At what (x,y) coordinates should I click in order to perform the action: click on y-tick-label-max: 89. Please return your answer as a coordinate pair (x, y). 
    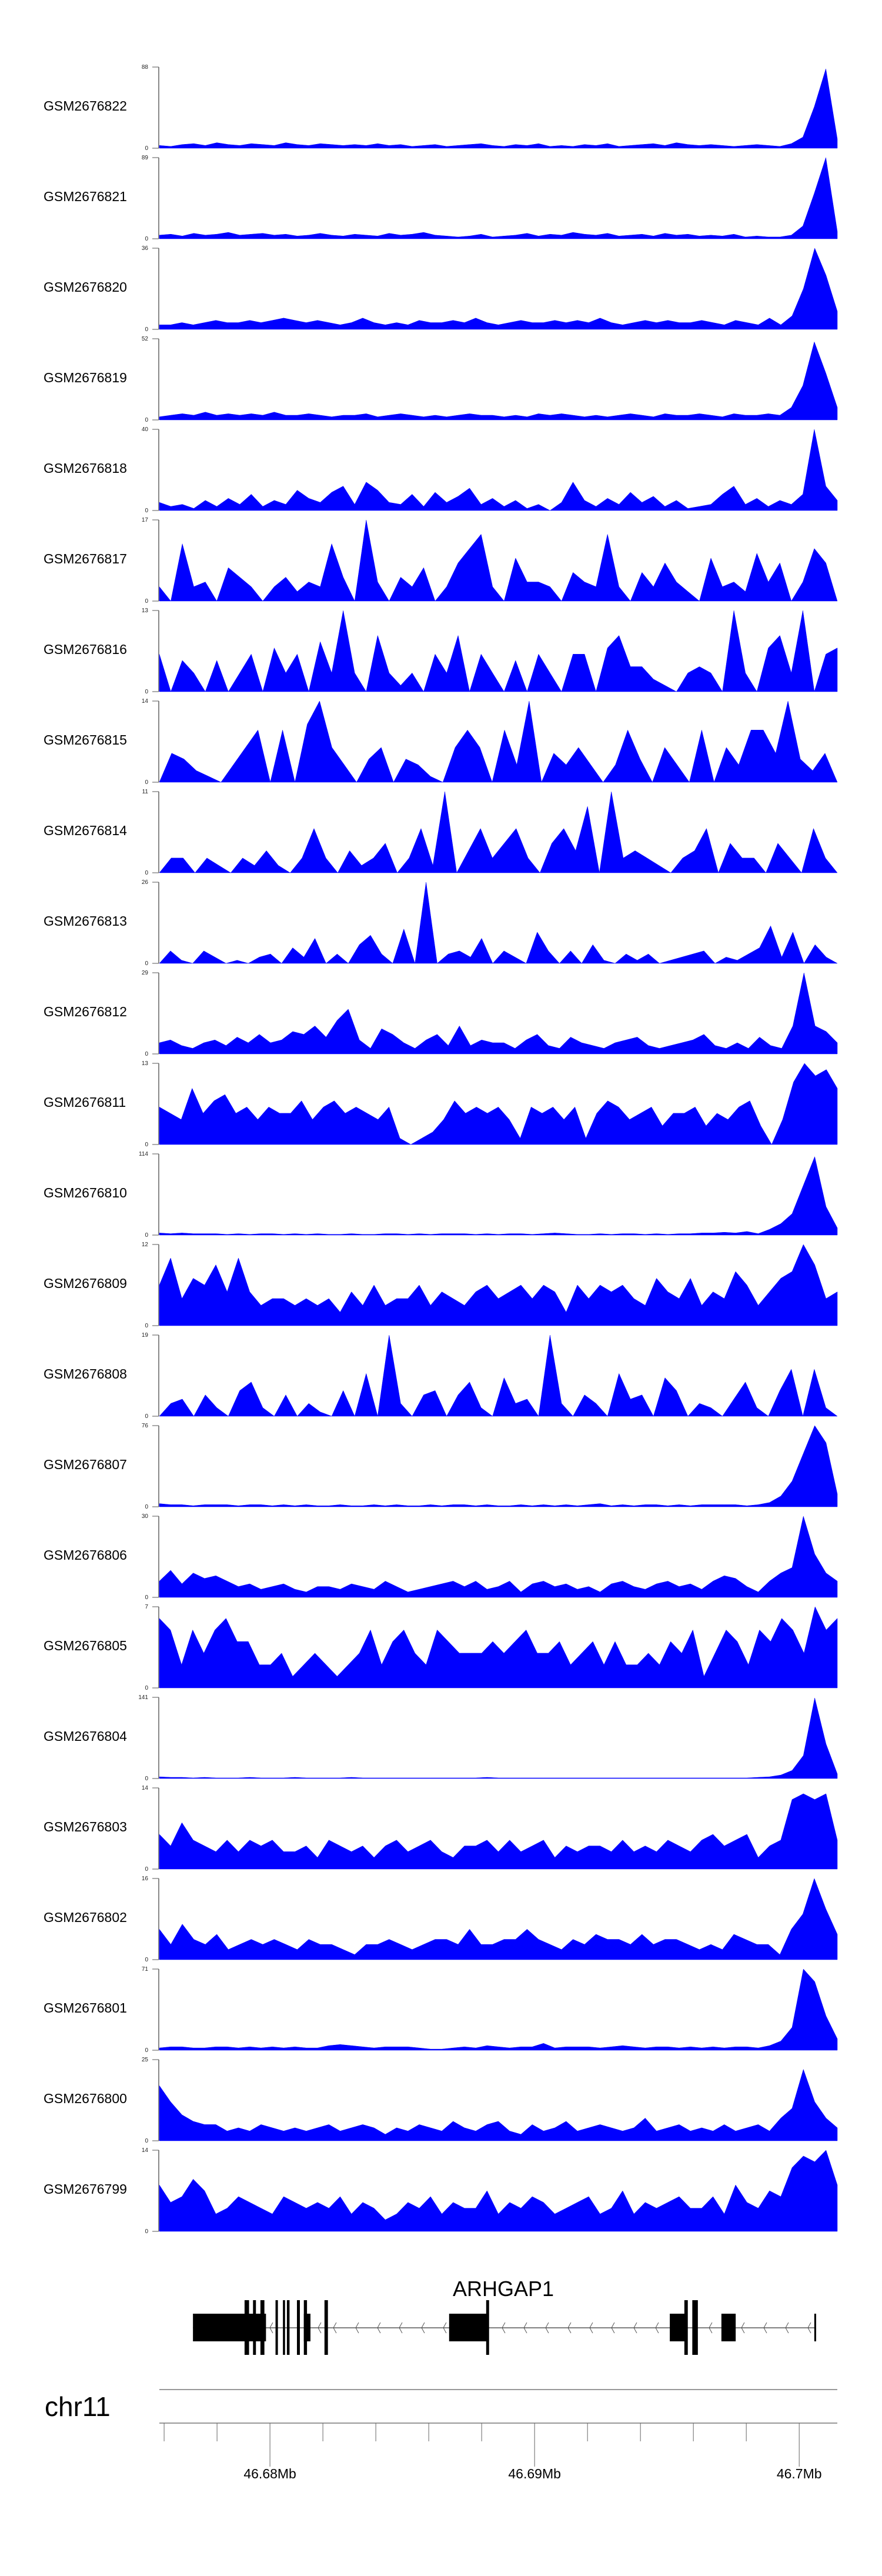
    Looking at the image, I should click on (145, 158).